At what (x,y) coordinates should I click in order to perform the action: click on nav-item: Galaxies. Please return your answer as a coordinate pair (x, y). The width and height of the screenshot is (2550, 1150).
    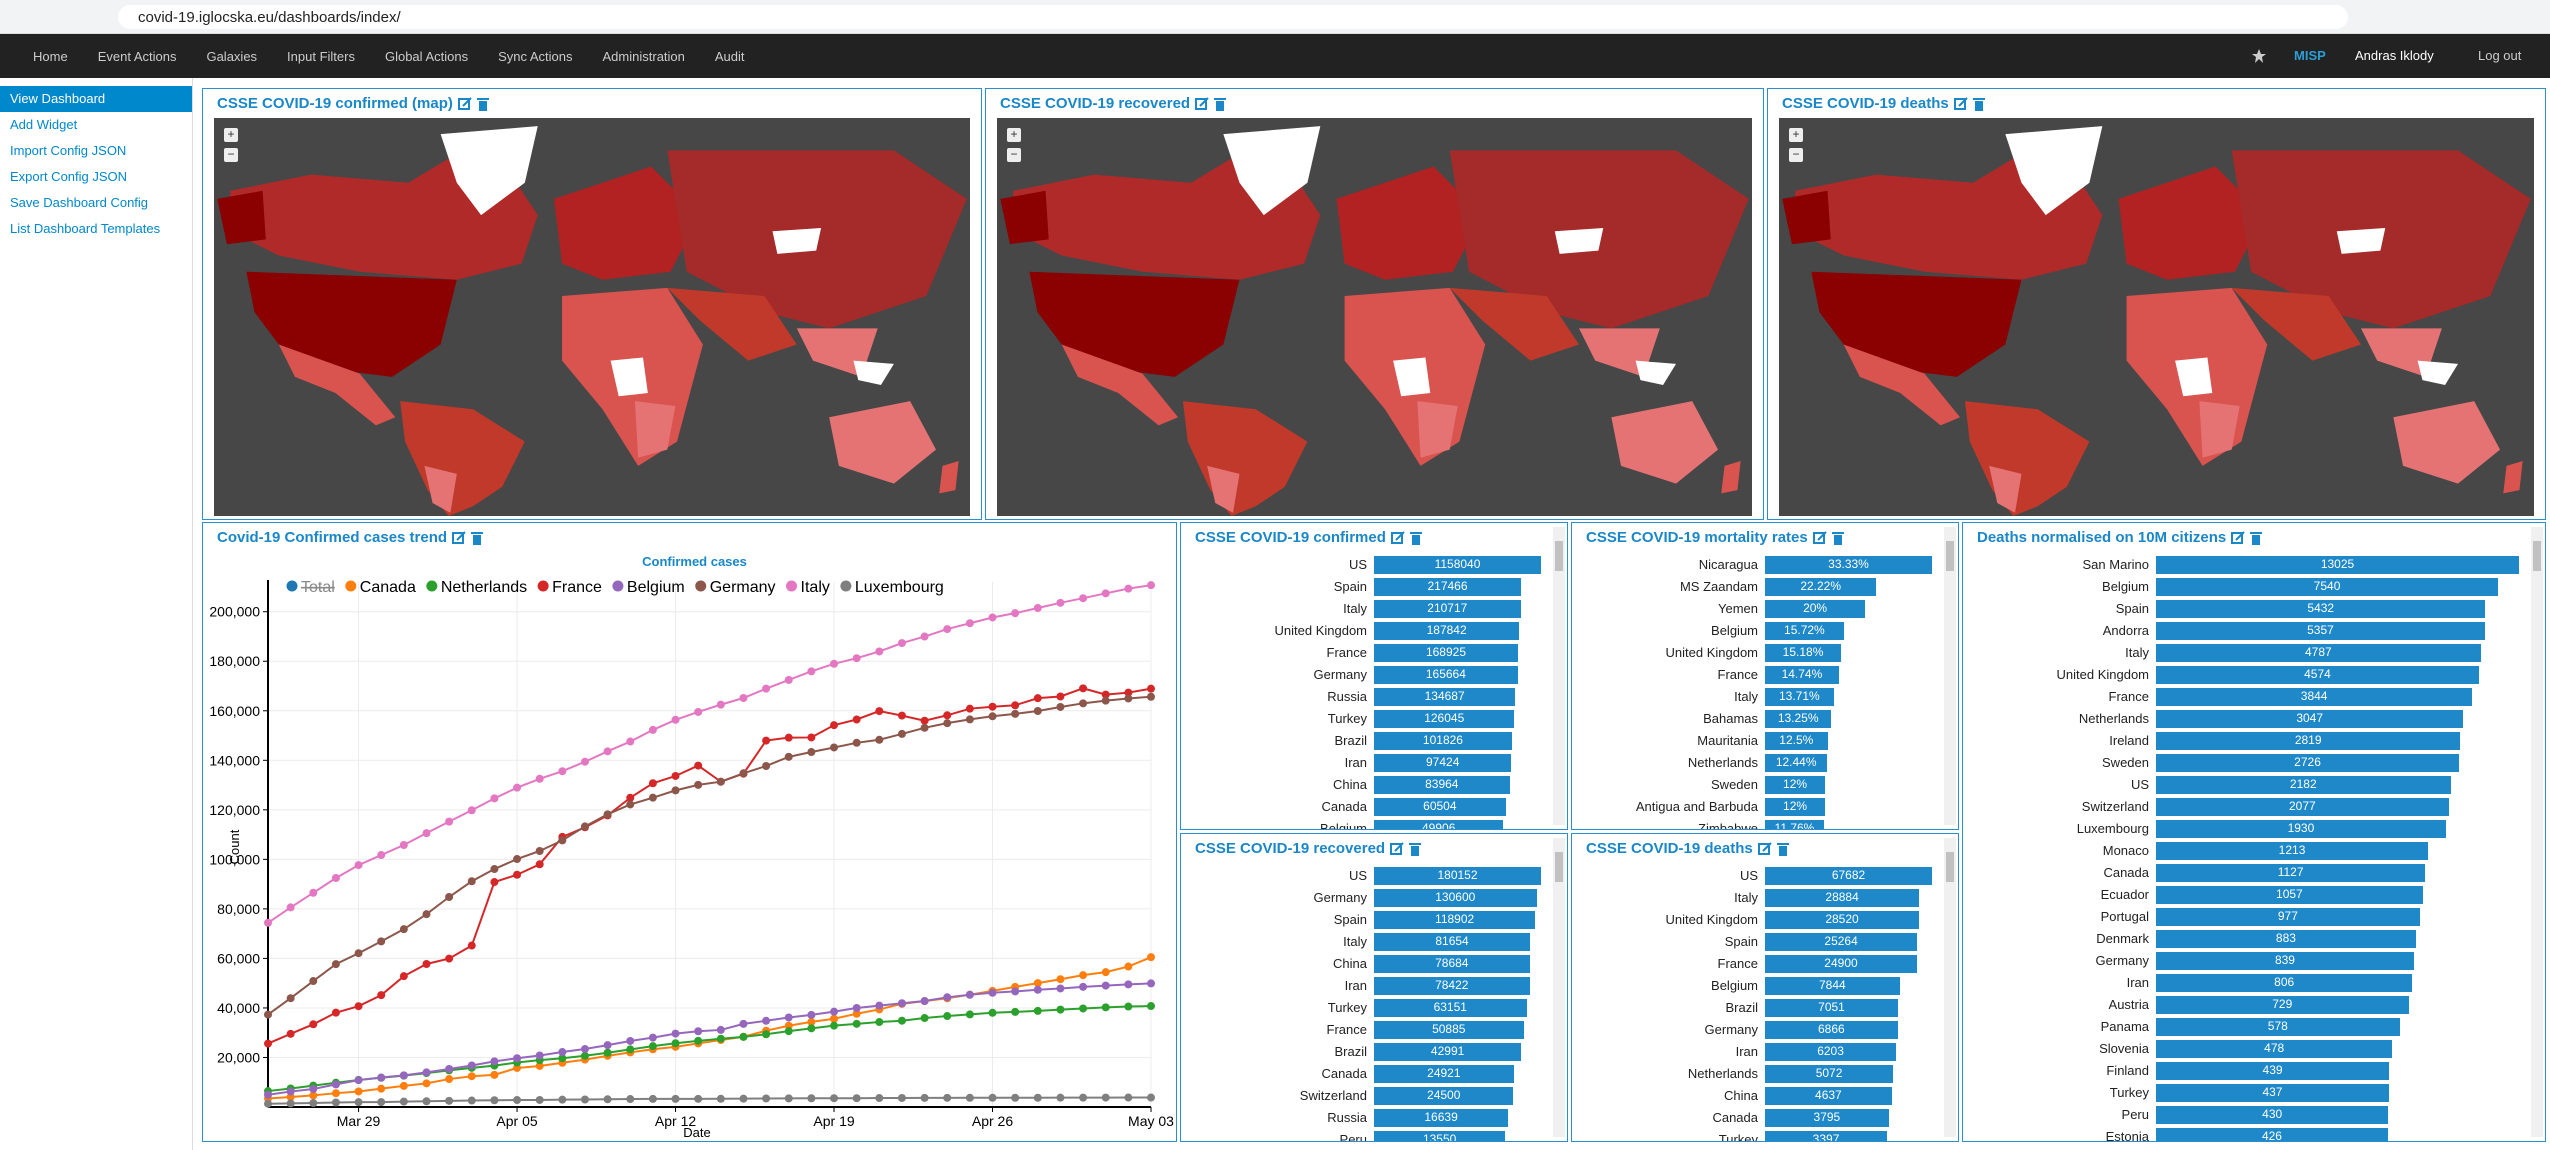
    Looking at the image, I should click on (232, 56).